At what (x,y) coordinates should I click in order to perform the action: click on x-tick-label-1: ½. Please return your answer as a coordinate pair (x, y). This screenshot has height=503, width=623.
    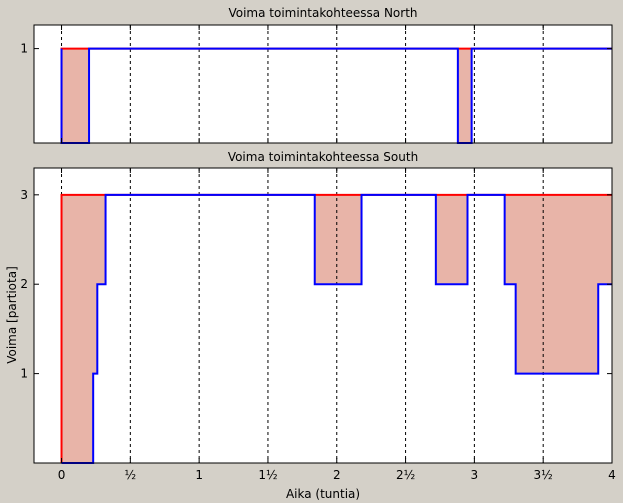
    Looking at the image, I should click on (131, 475).